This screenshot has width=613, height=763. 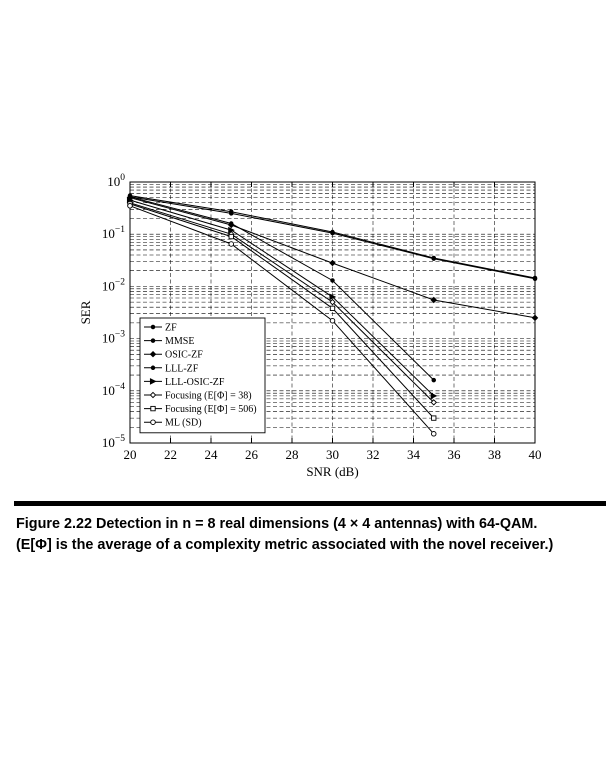 What do you see at coordinates (113, 285) in the screenshot?
I see `y-tick-label: 10⁻²` at bounding box center [113, 285].